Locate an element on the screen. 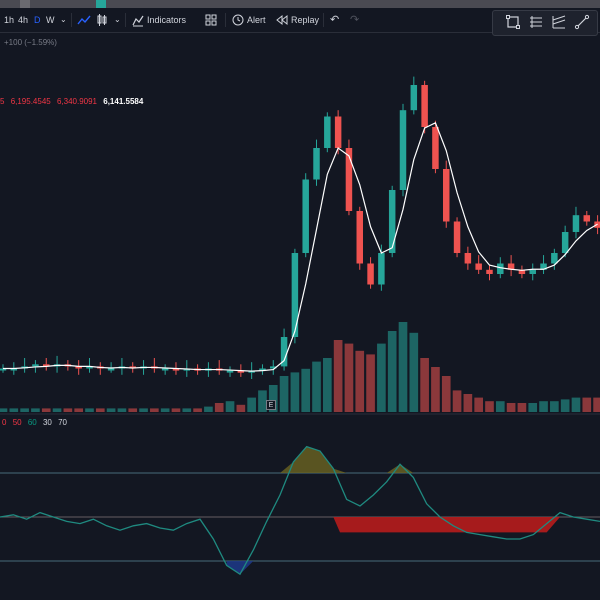 The image size is (600, 600). indicator-param: 70 is located at coordinates (63, 422).